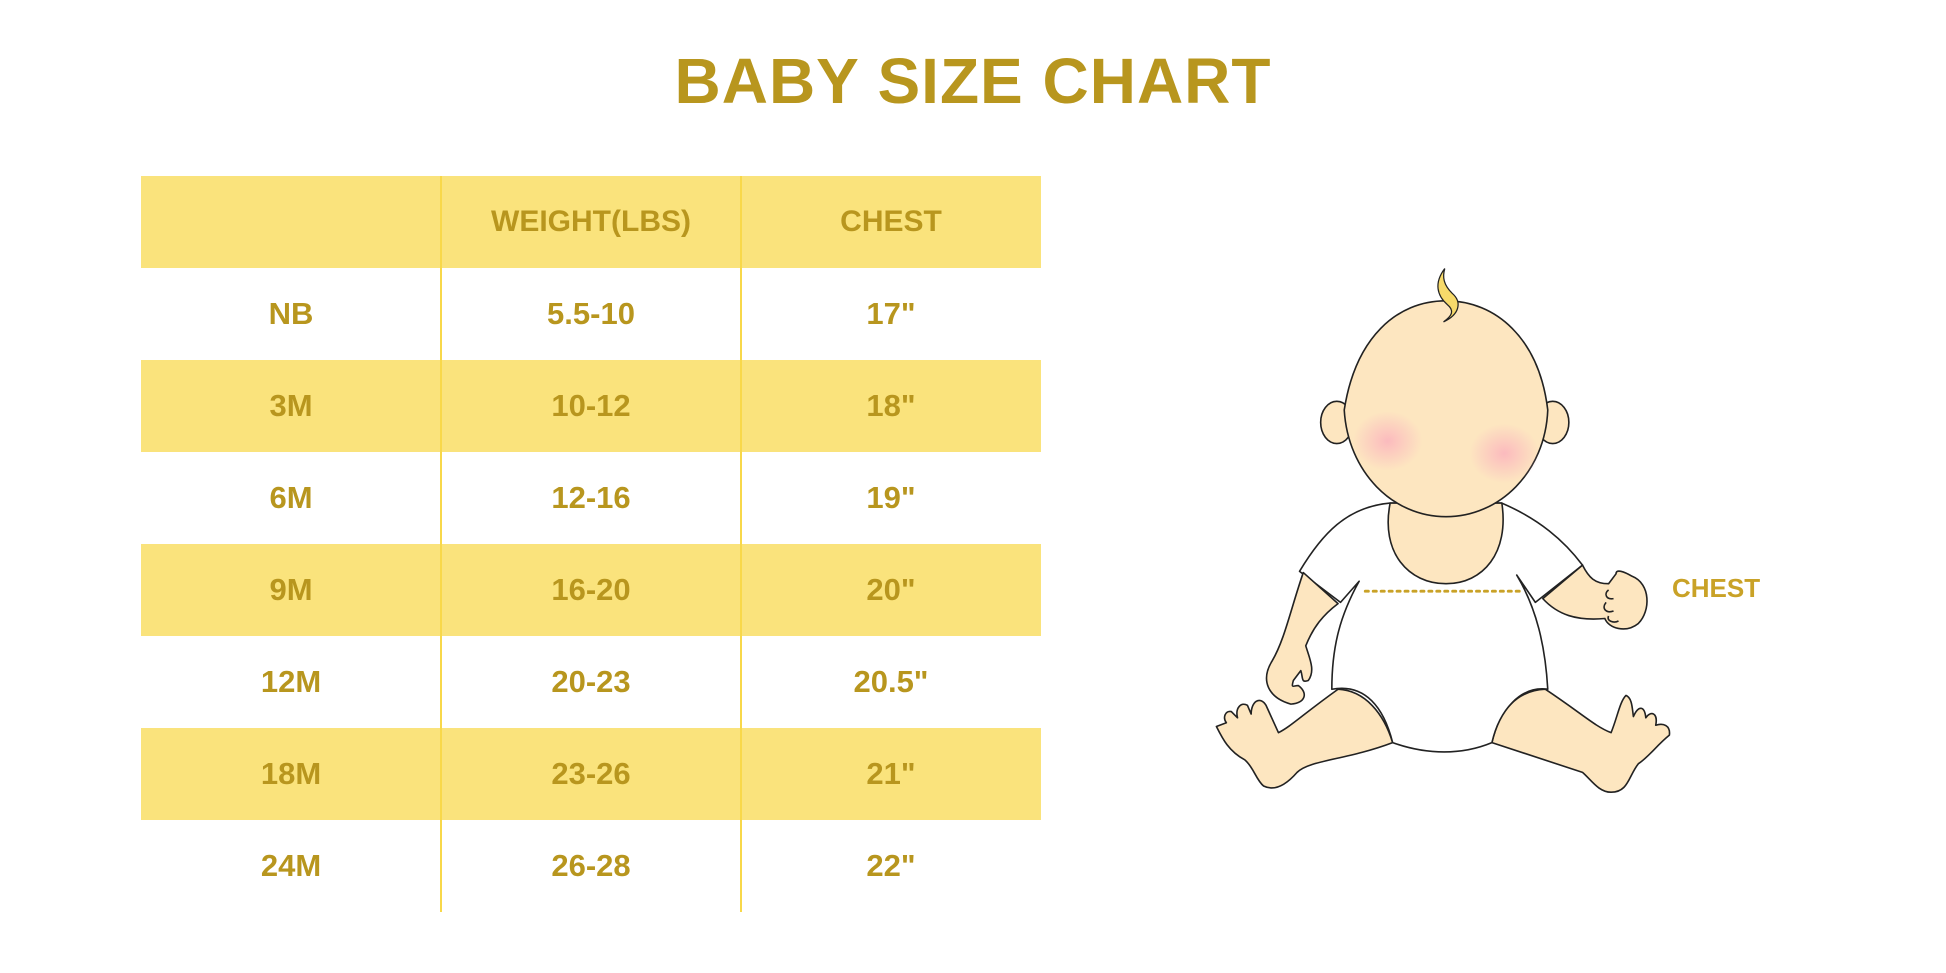 This screenshot has width=1946, height=973. Describe the element at coordinates (891, 773) in the screenshot. I see `chest-cell: 21"` at that location.